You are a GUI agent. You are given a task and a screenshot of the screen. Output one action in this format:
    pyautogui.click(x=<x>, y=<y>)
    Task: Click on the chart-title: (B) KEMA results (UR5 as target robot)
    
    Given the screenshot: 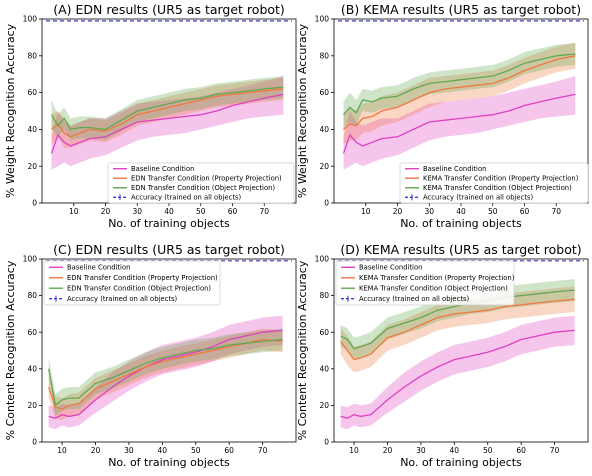 What is the action you would take?
    pyautogui.click(x=461, y=9)
    